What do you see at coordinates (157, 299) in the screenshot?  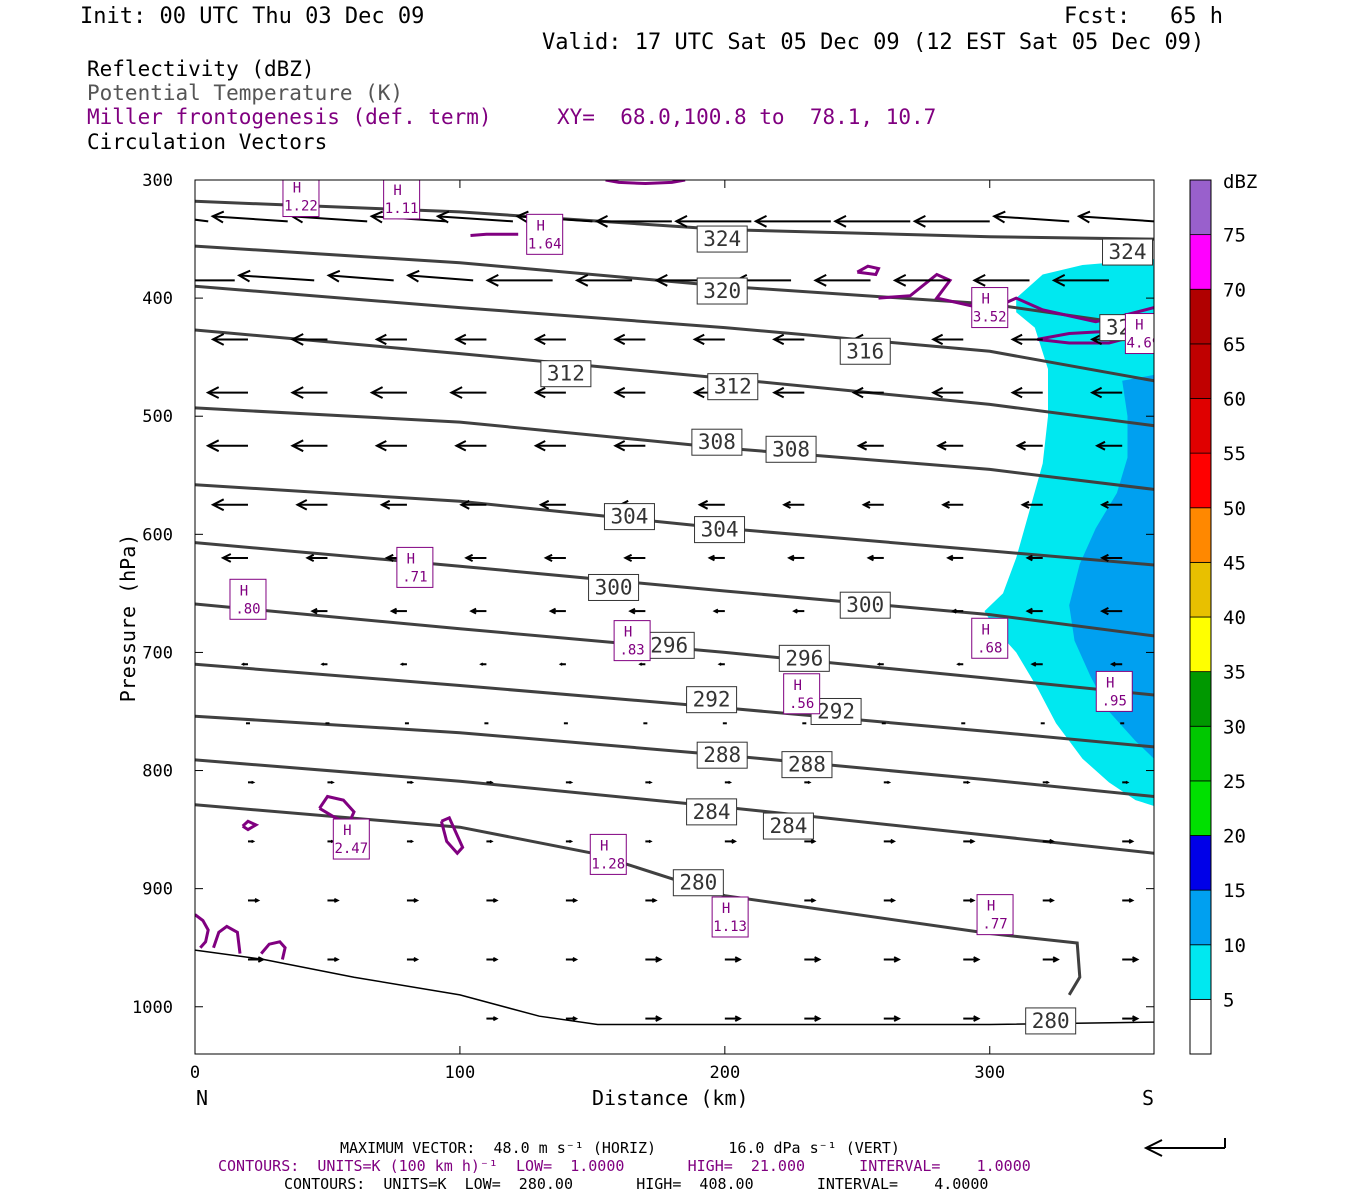 I see `y-tick-label: 400` at bounding box center [157, 299].